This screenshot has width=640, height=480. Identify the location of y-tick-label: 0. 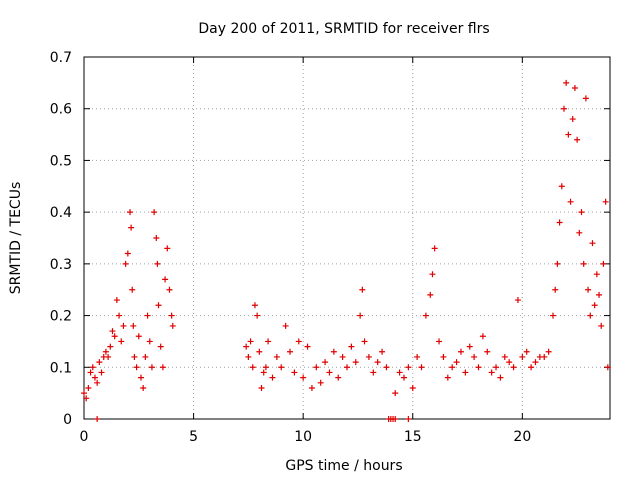
(67, 420).